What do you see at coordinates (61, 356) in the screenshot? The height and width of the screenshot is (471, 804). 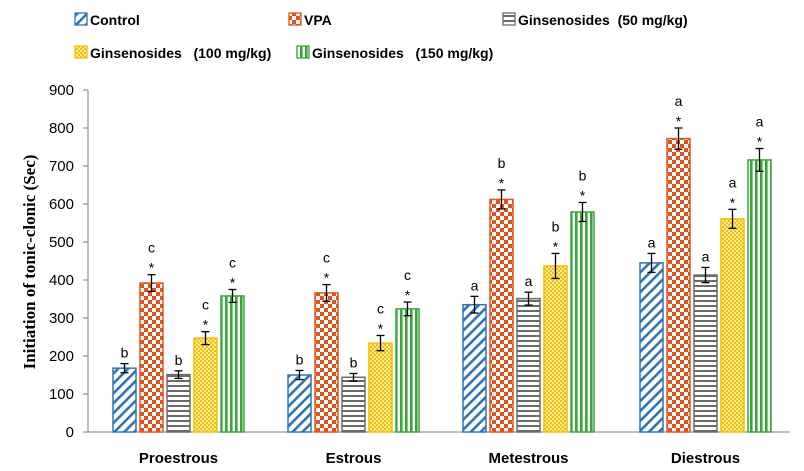 I see `y-tick-label: 200` at bounding box center [61, 356].